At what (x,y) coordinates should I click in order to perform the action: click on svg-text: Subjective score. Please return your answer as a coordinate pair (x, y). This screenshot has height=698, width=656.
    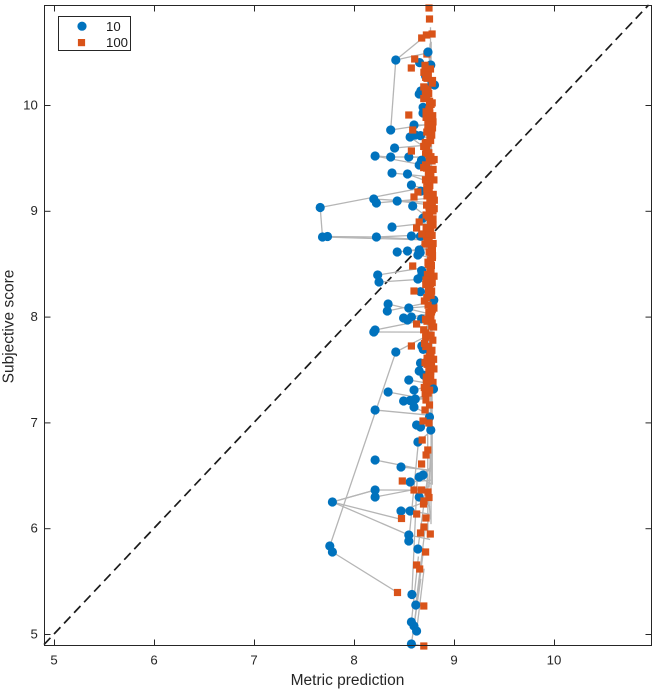
    Looking at the image, I should click on (8, 327).